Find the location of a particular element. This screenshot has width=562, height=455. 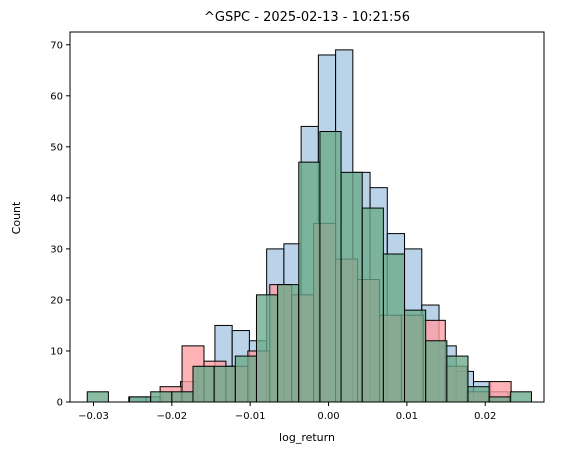

y-axis-ticks: 0 10 20 30 40 50 60 70 is located at coordinates (60, 224).